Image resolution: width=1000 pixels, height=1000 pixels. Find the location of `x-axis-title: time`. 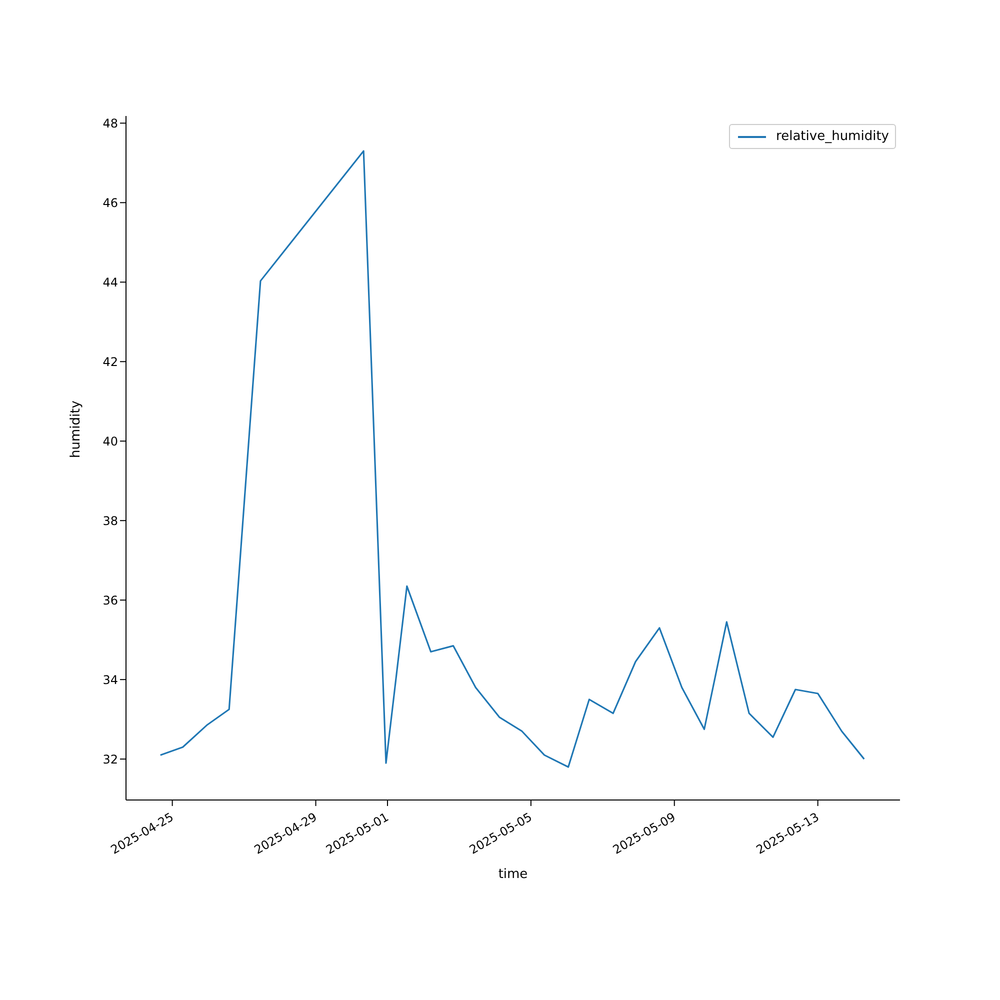

x-axis-title: time is located at coordinates (513, 874).